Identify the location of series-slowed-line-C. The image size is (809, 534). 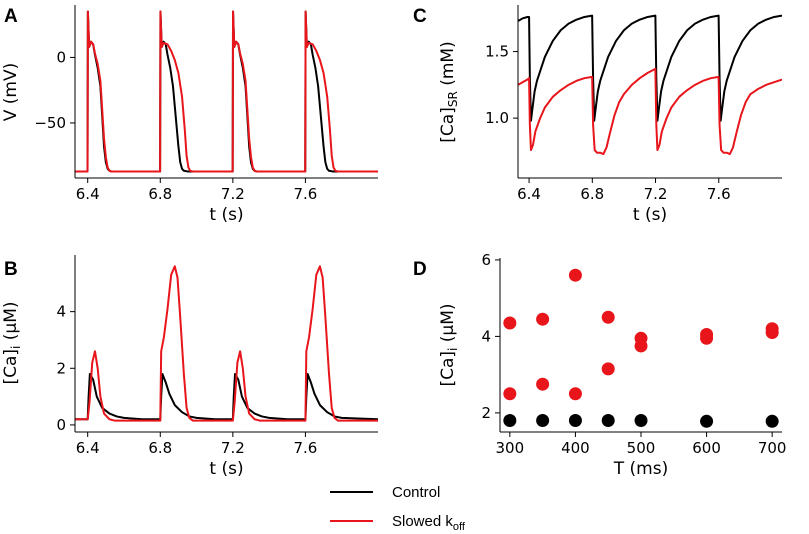
(650, 111).